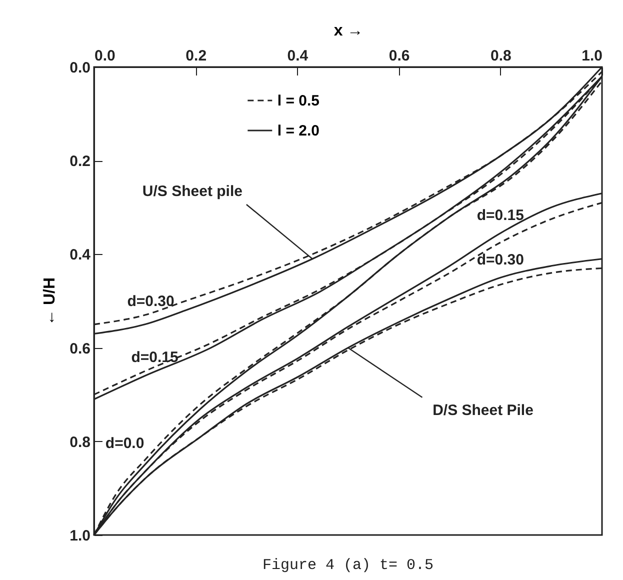 This screenshot has height=580, width=623. What do you see at coordinates (592, 56) in the screenshot?
I see `x-tick-label: 1.0` at bounding box center [592, 56].